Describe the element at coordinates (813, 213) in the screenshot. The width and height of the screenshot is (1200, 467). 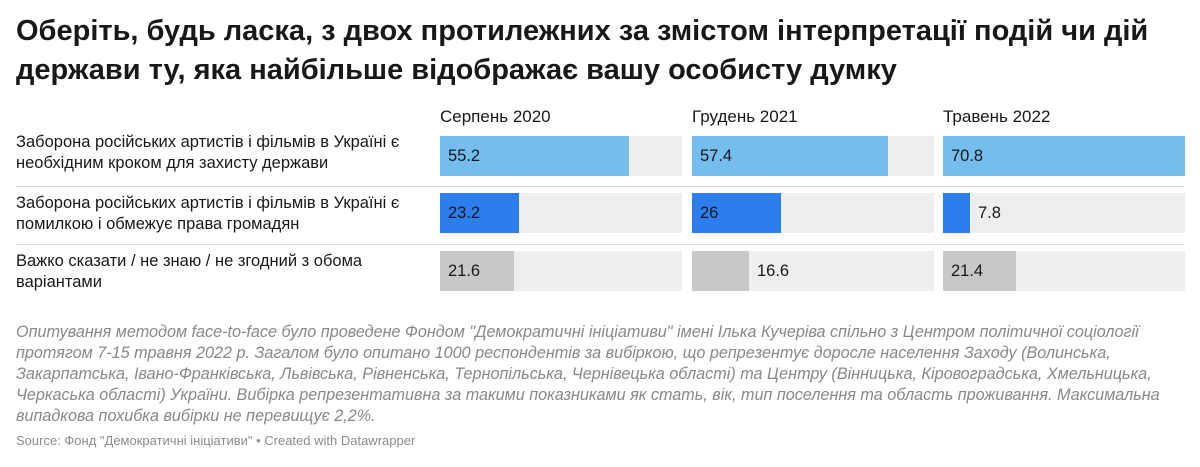
I see `bar-track: 26` at that location.